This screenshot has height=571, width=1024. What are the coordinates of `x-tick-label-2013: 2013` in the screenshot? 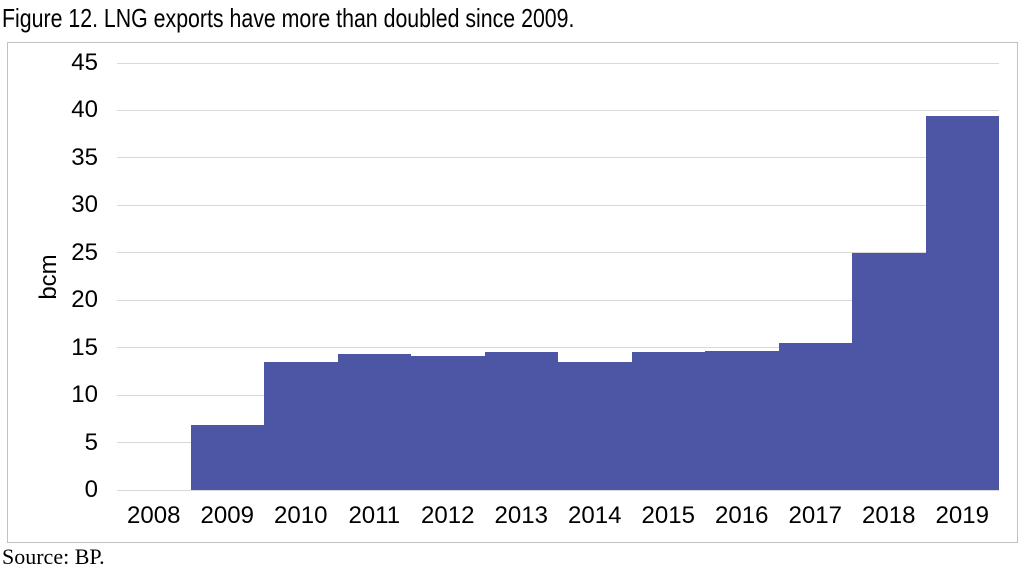 It's located at (521, 515).